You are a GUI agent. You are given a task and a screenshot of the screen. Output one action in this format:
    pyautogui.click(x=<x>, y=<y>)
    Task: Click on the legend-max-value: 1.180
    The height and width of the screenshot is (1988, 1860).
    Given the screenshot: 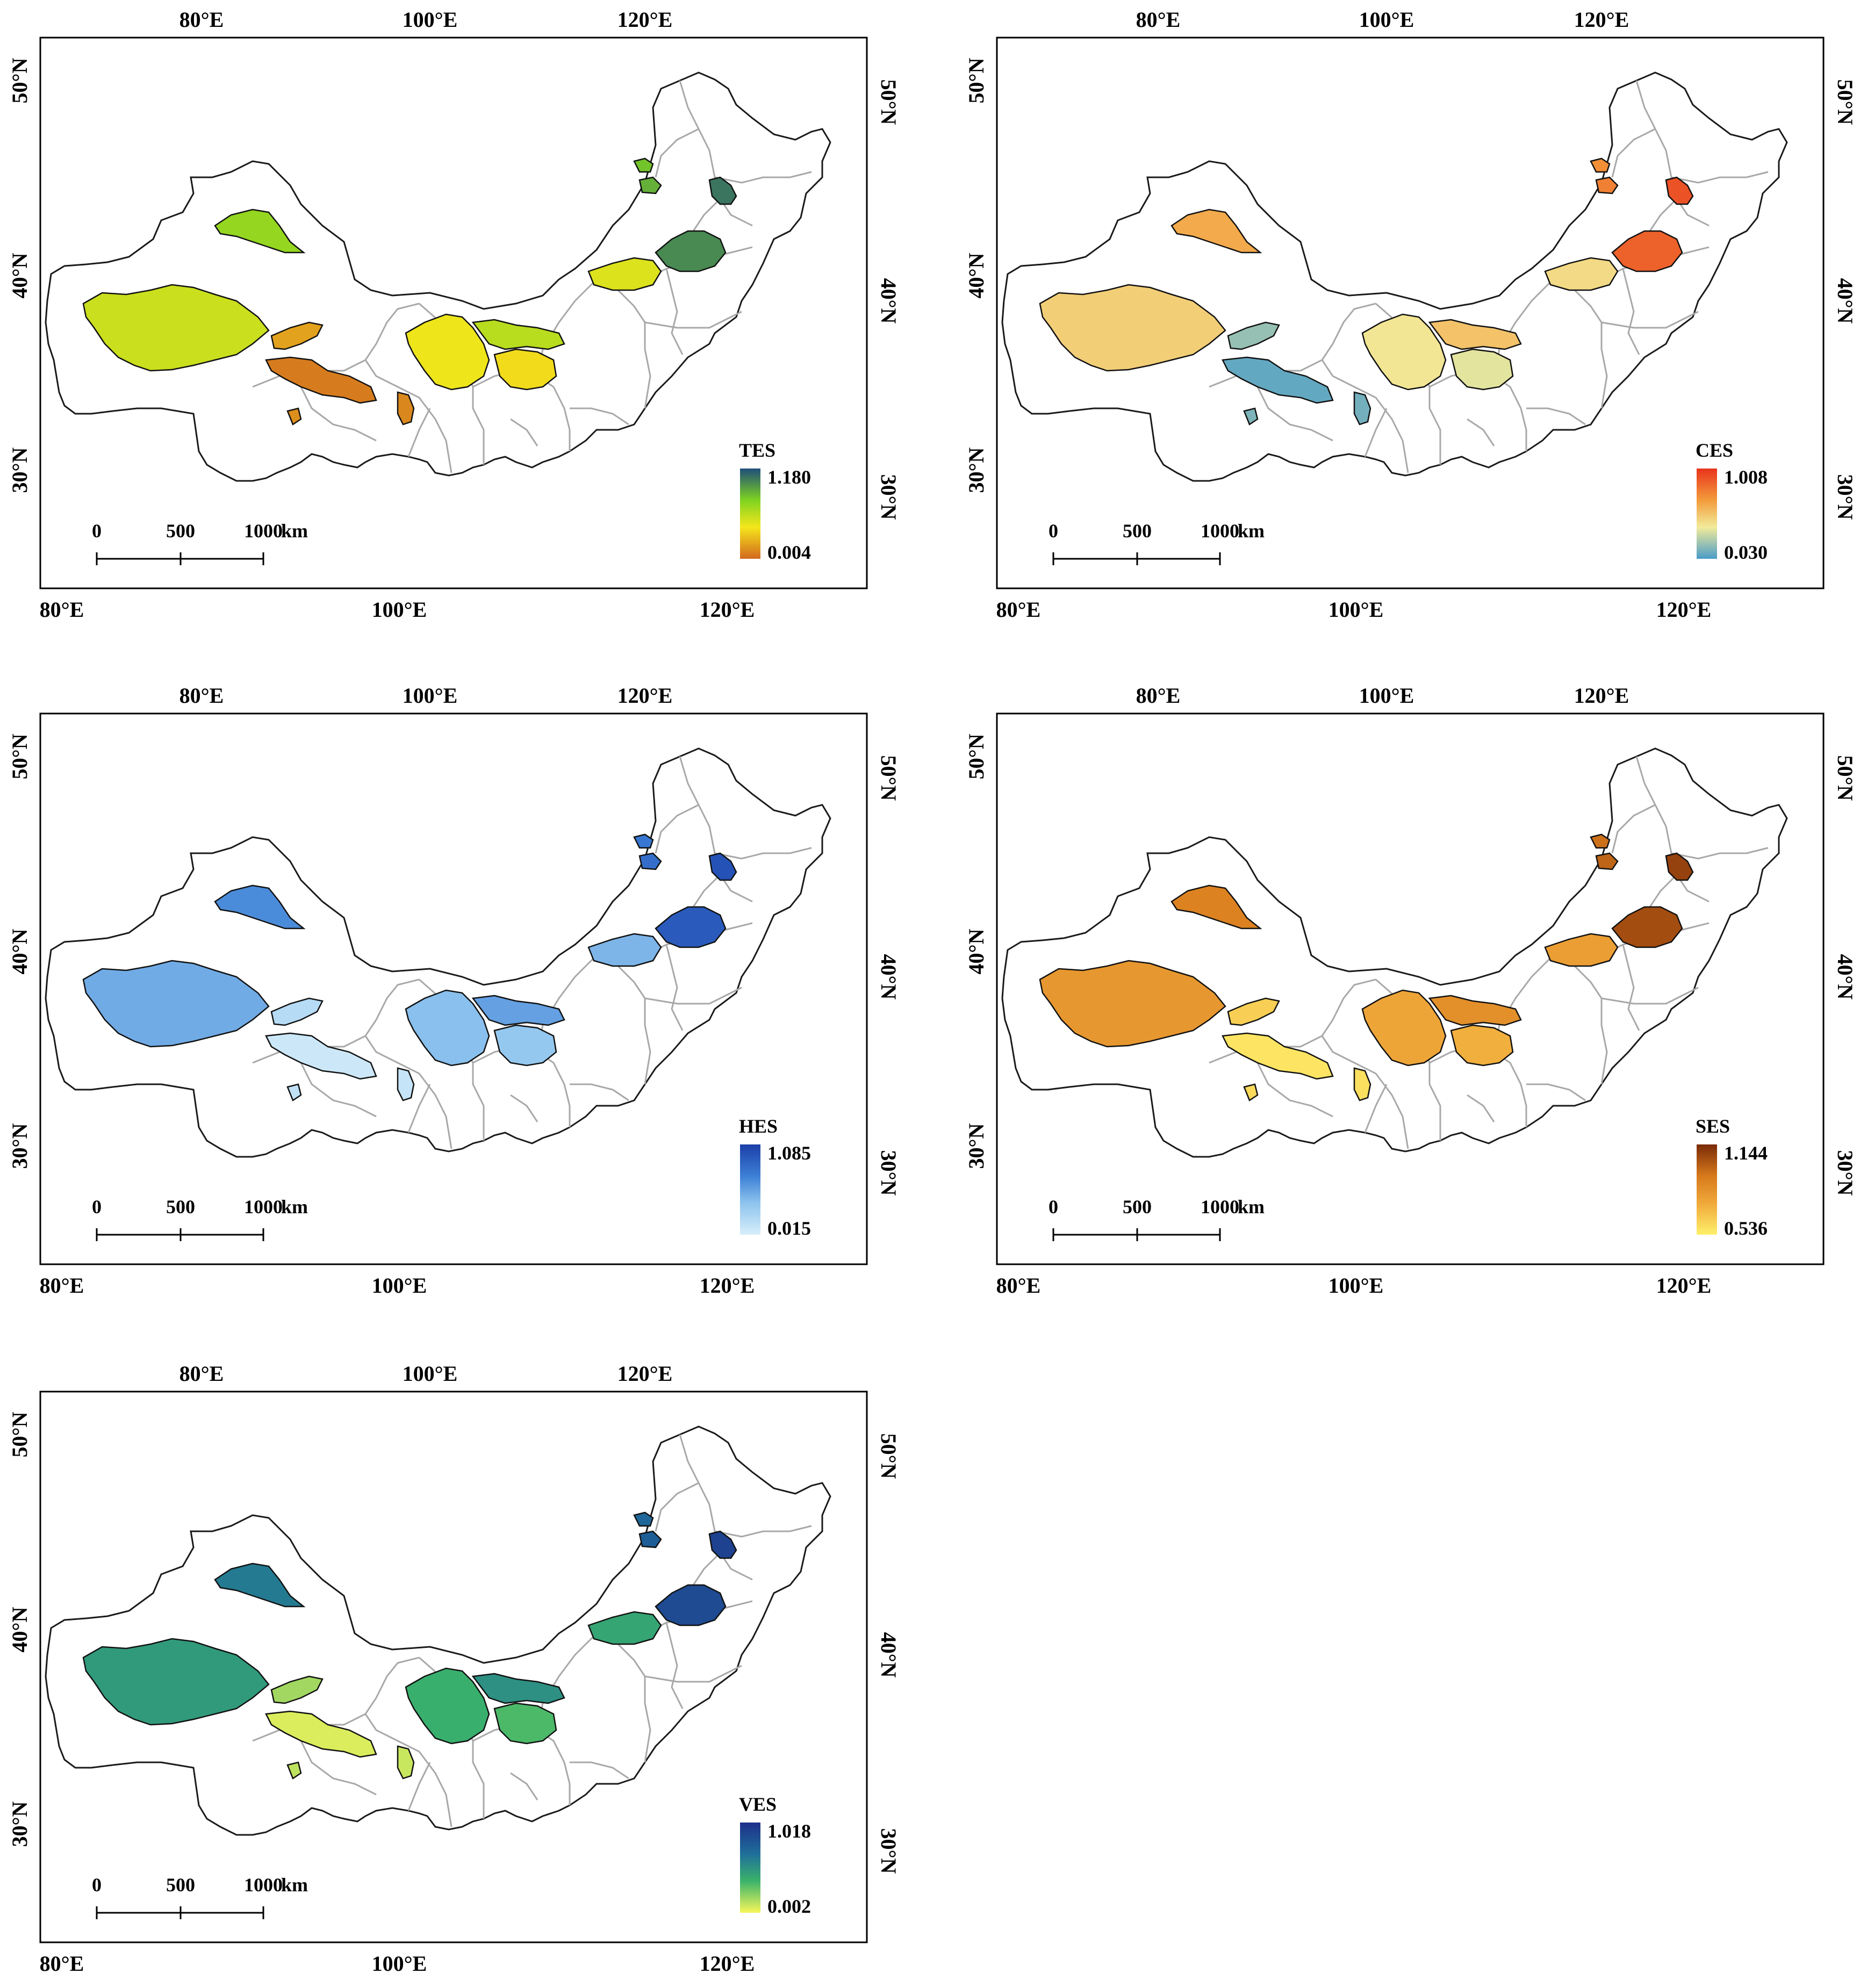 What is the action you would take?
    pyautogui.click(x=789, y=477)
    